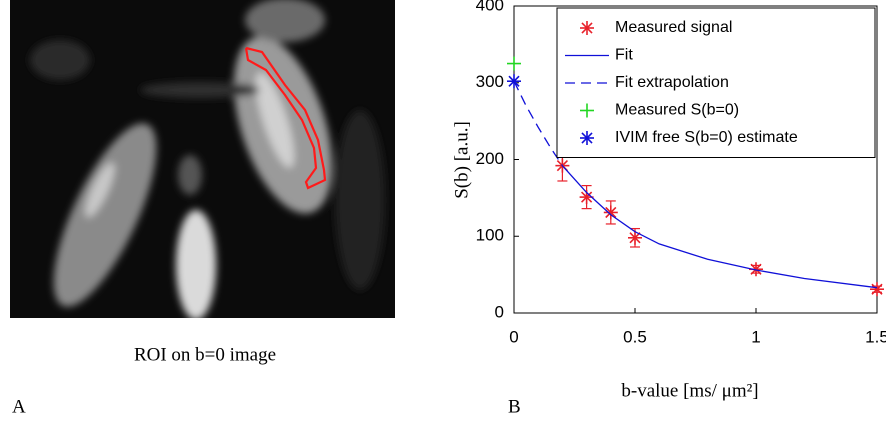 This screenshot has width=886, height=422. Describe the element at coordinates (499, 311) in the screenshot. I see `y-tick-label: 0` at that location.